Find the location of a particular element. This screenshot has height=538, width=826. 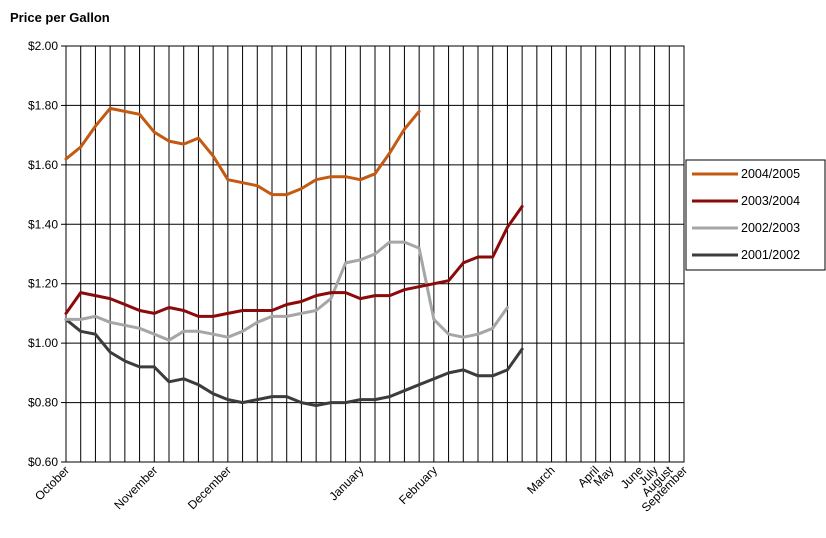

legend: 2004/2005 2003/2004 2002/2003 2001/2002 is located at coordinates (755, 215).